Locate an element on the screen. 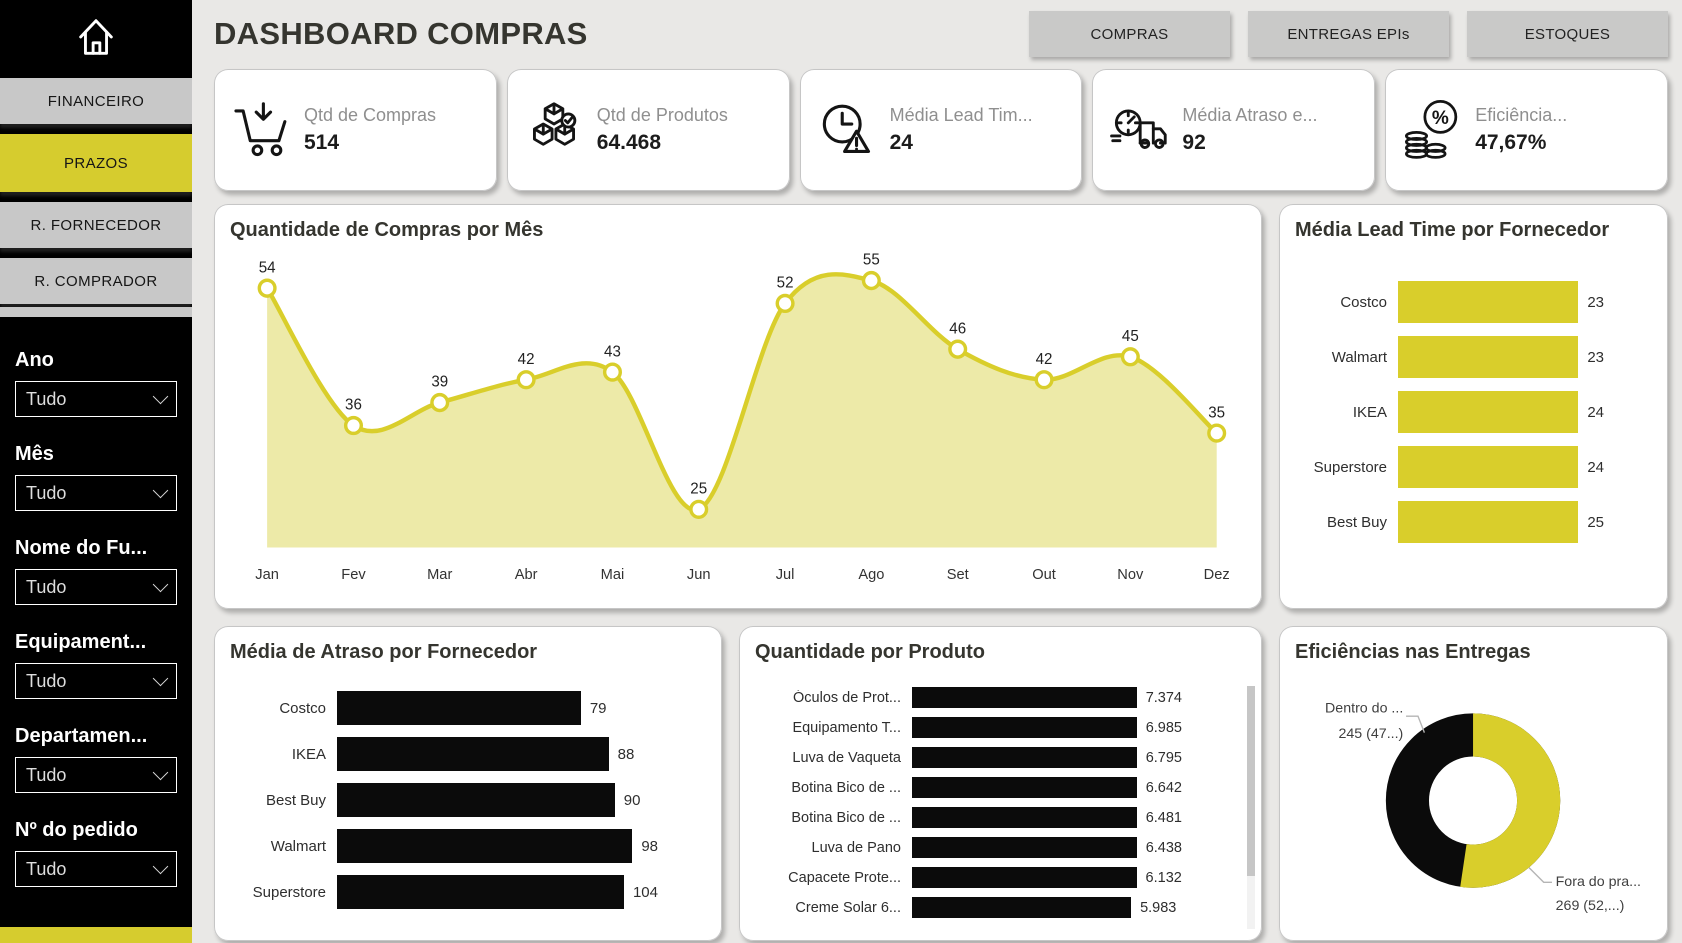 The height and width of the screenshot is (943, 1682). bar-track: 7.374 is located at coordinates (1079, 697).